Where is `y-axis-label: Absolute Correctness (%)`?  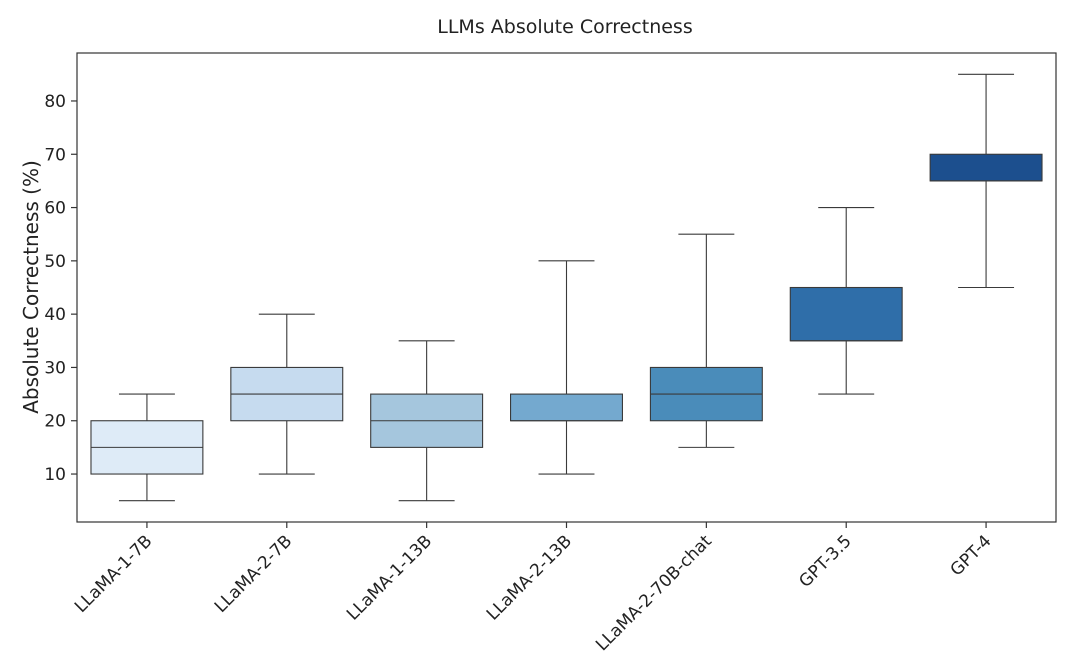
y-axis-label: Absolute Correctness (%) is located at coordinates (31, 287).